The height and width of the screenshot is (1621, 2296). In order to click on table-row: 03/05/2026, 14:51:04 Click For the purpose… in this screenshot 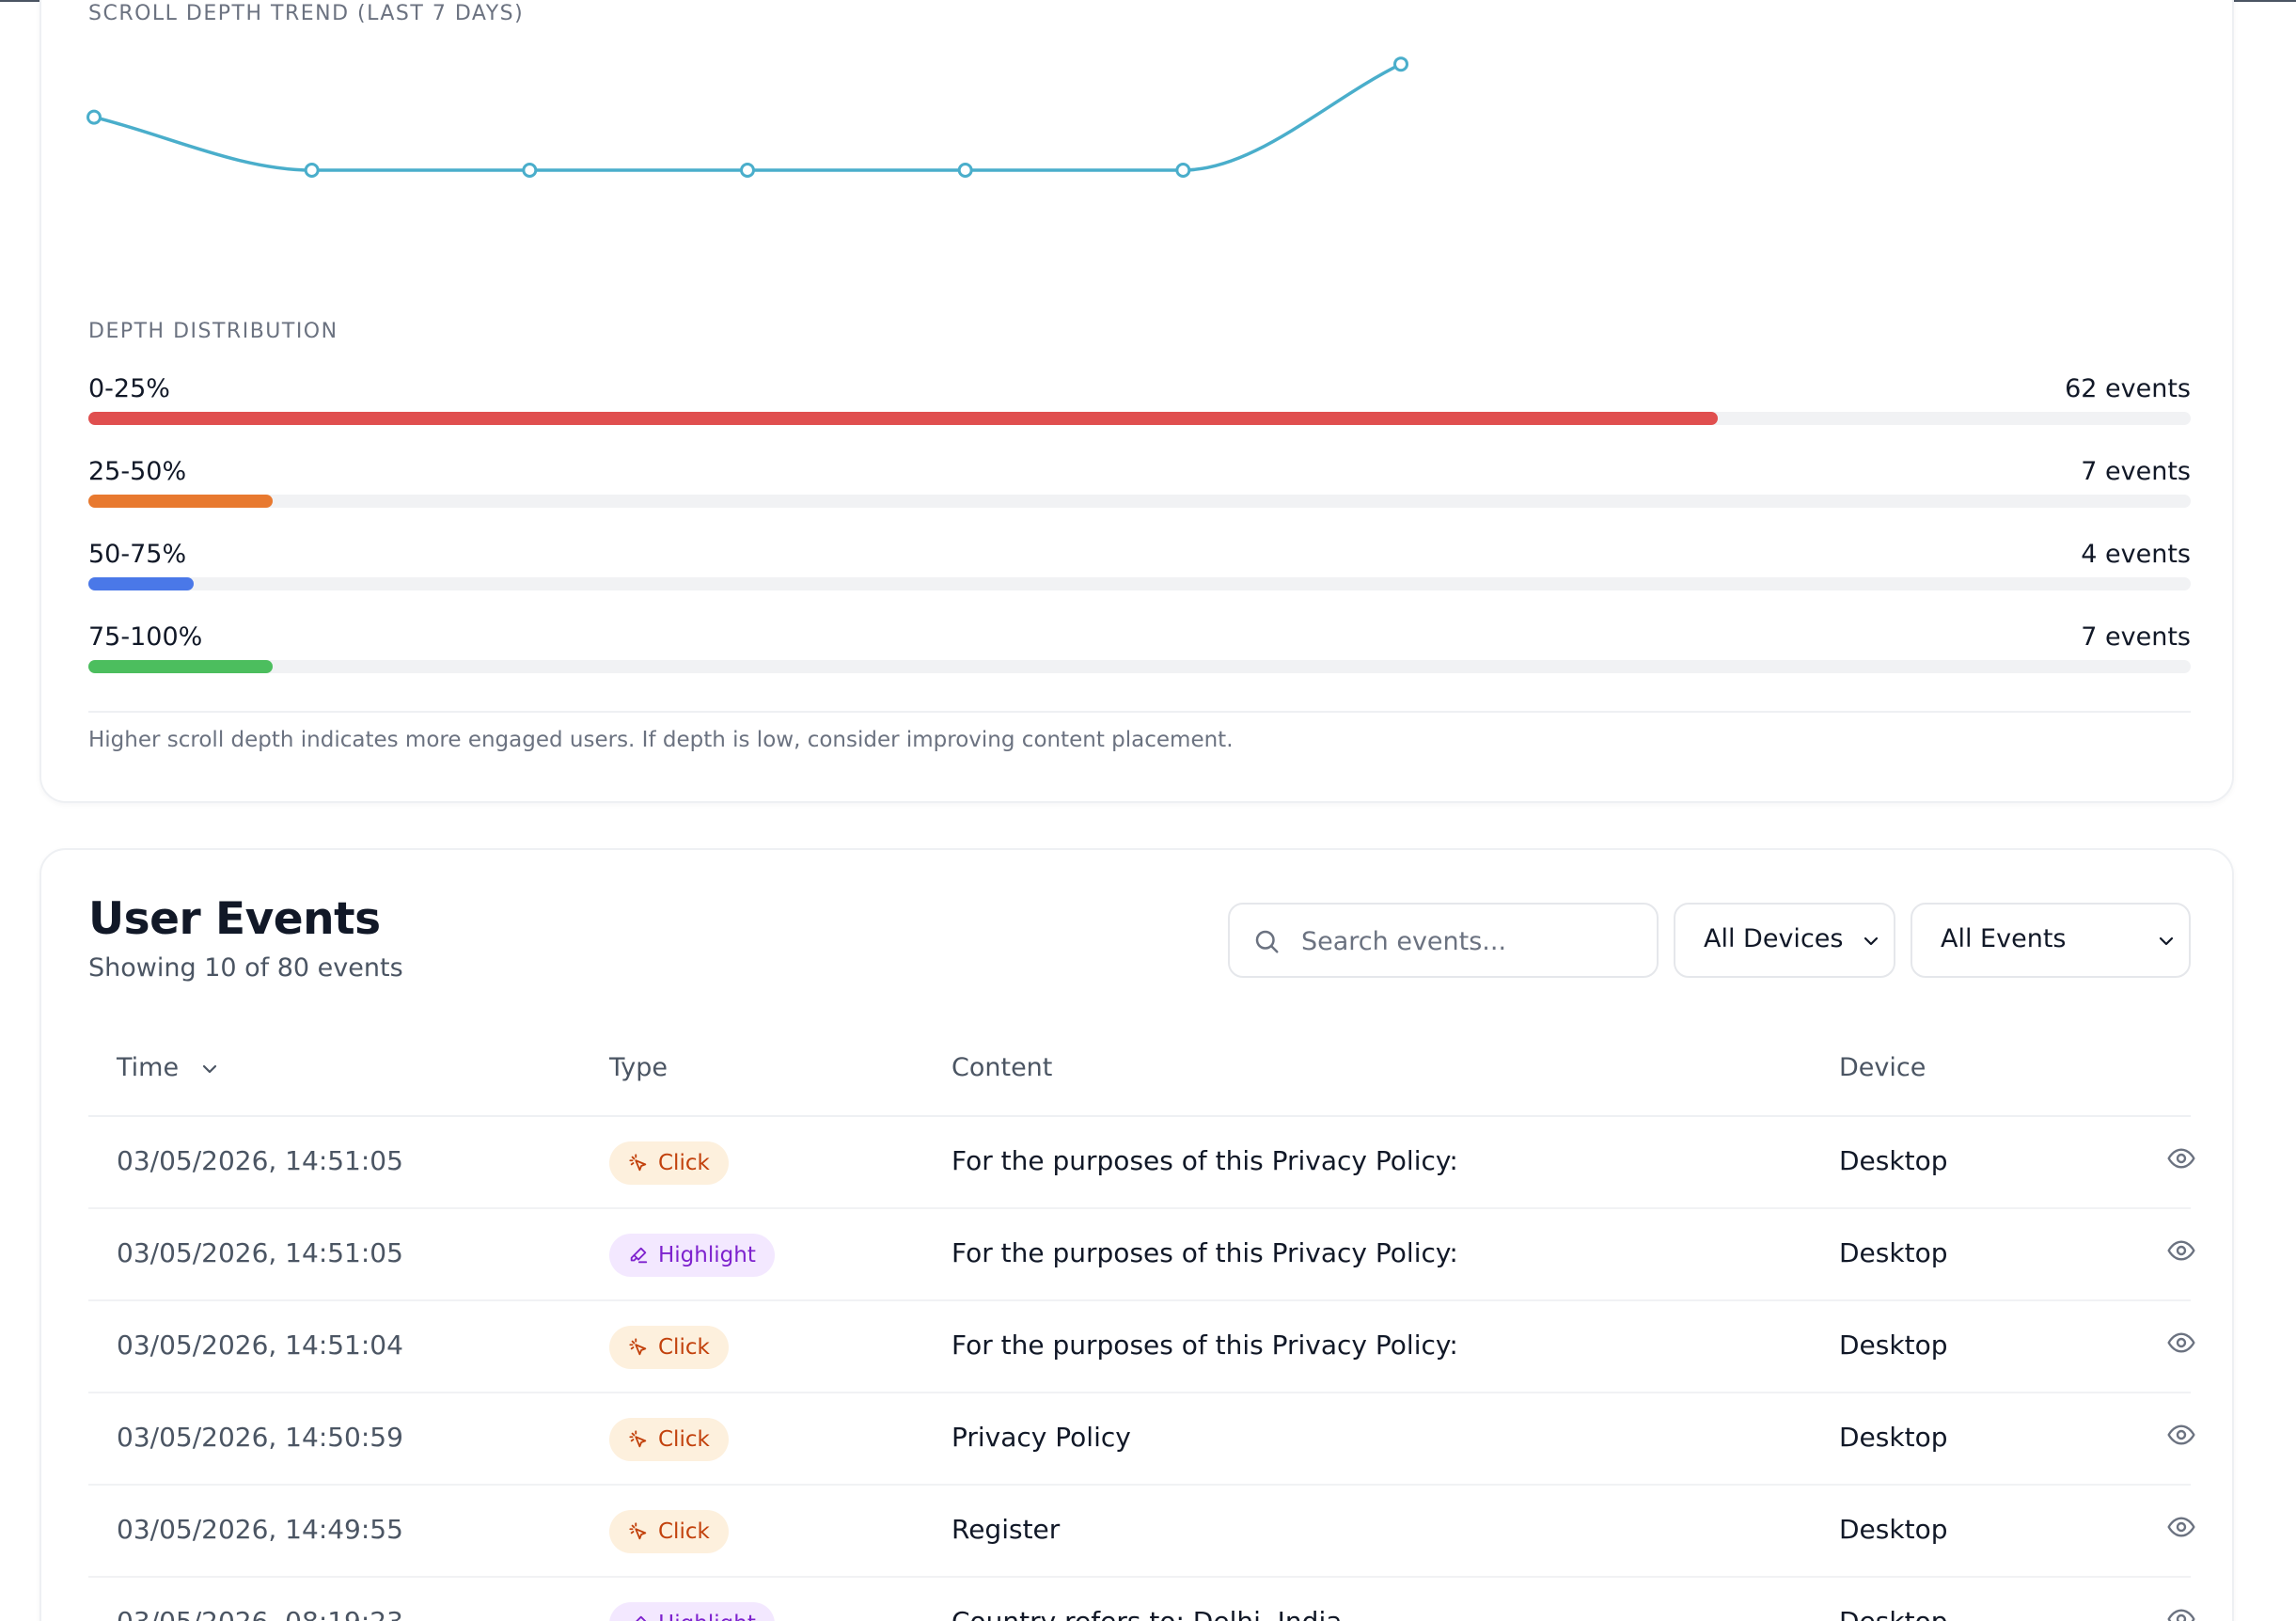, I will do `click(1142, 1347)`.